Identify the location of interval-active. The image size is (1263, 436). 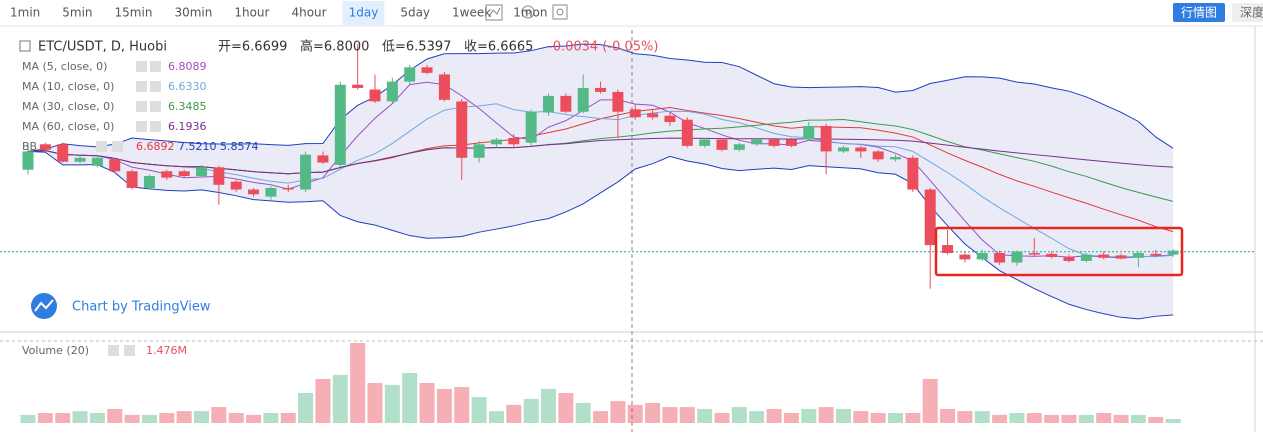
(363, 13).